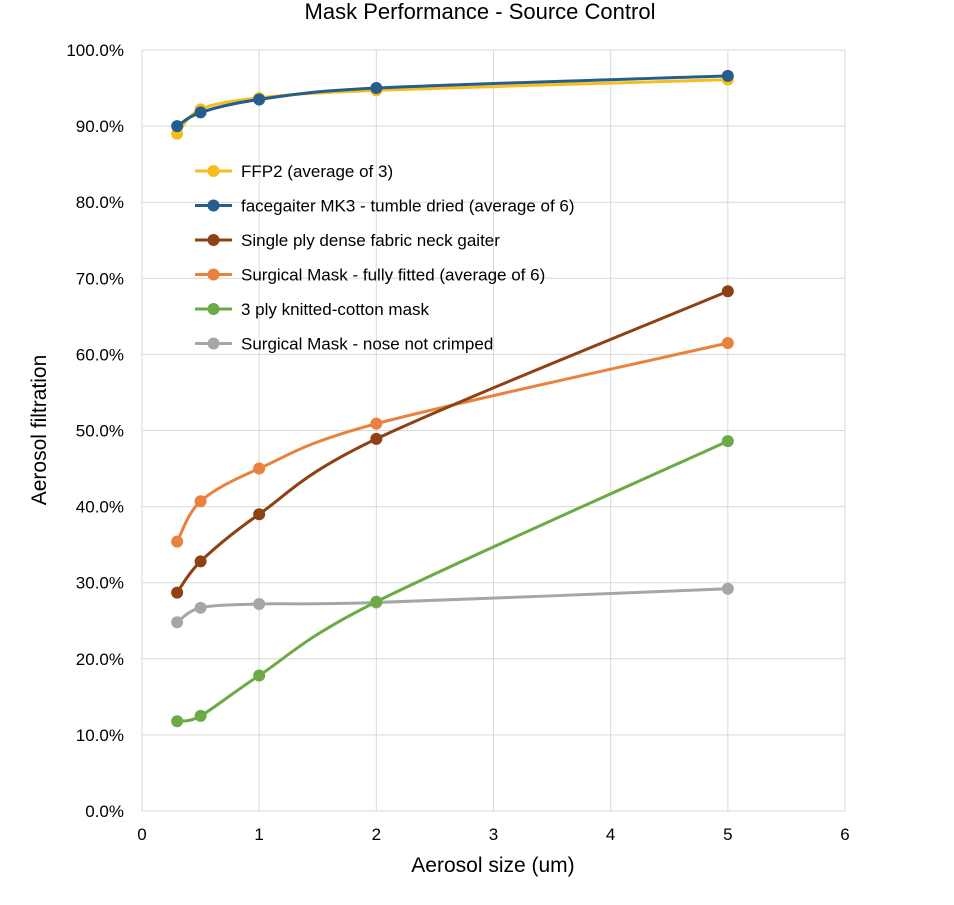 The width and height of the screenshot is (954, 905). What do you see at coordinates (100, 202) in the screenshot?
I see `y-tick-label: 80.0%` at bounding box center [100, 202].